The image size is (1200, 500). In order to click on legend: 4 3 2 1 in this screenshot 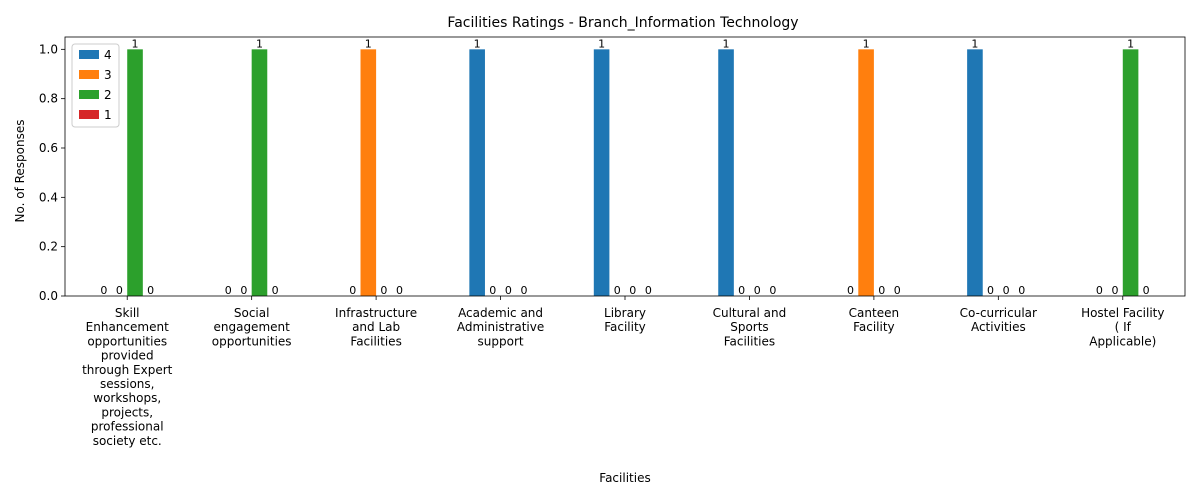, I will do `click(95, 85)`.